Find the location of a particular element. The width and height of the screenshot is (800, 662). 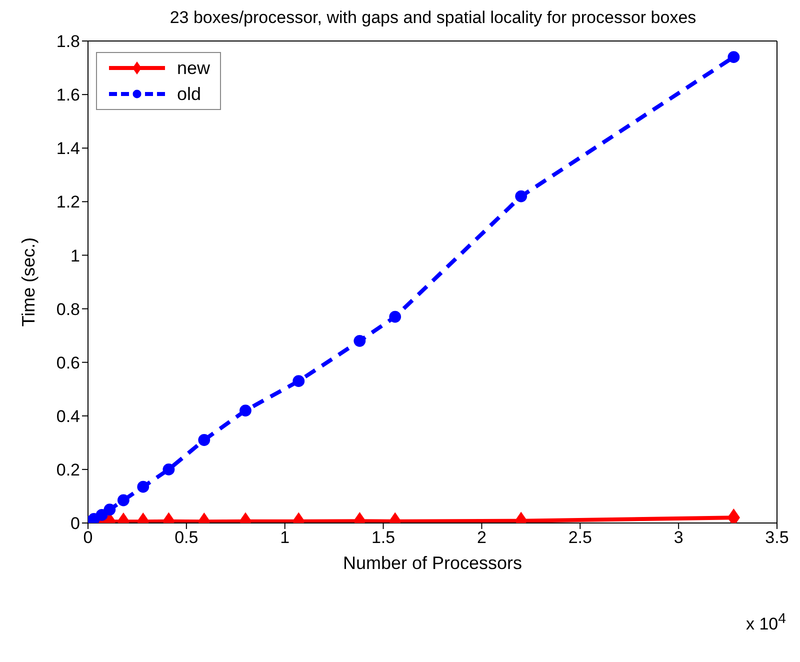

y-tick-label: 1.6 is located at coordinates (68, 95).